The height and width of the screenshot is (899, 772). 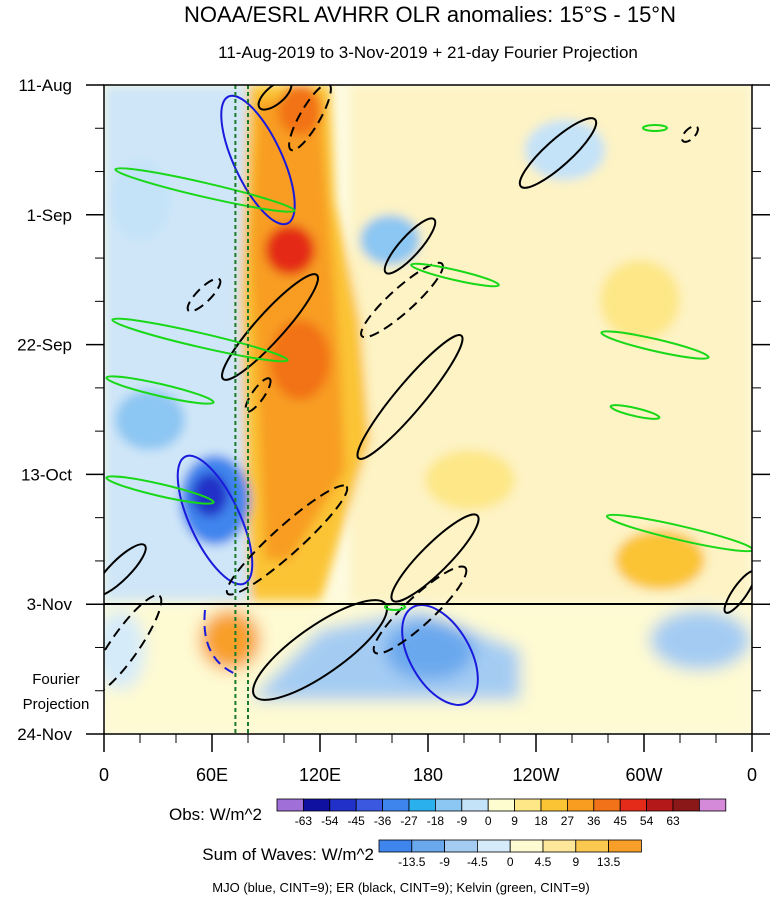 What do you see at coordinates (609, 862) in the screenshot?
I see `waves-legend-level: 13.5` at bounding box center [609, 862].